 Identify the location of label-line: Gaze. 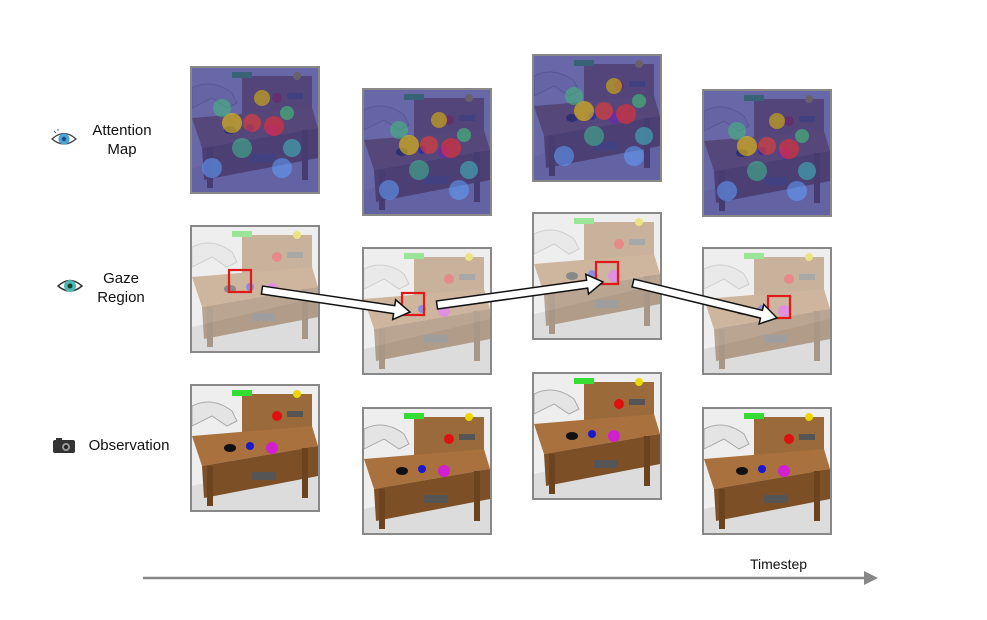
(121, 278).